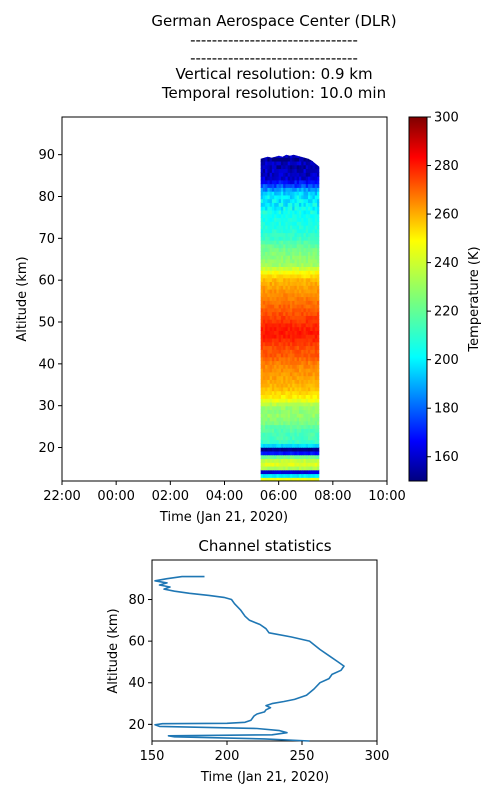 This screenshot has height=800, width=500. I want to click on x-tick-label: 04:00, so click(224, 496).